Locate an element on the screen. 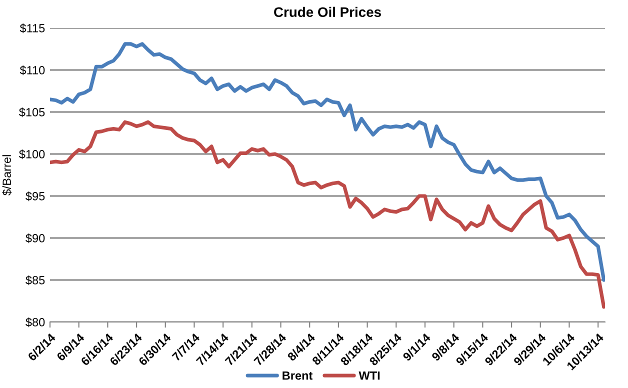  y-tick-label: $110 is located at coordinates (32, 71).